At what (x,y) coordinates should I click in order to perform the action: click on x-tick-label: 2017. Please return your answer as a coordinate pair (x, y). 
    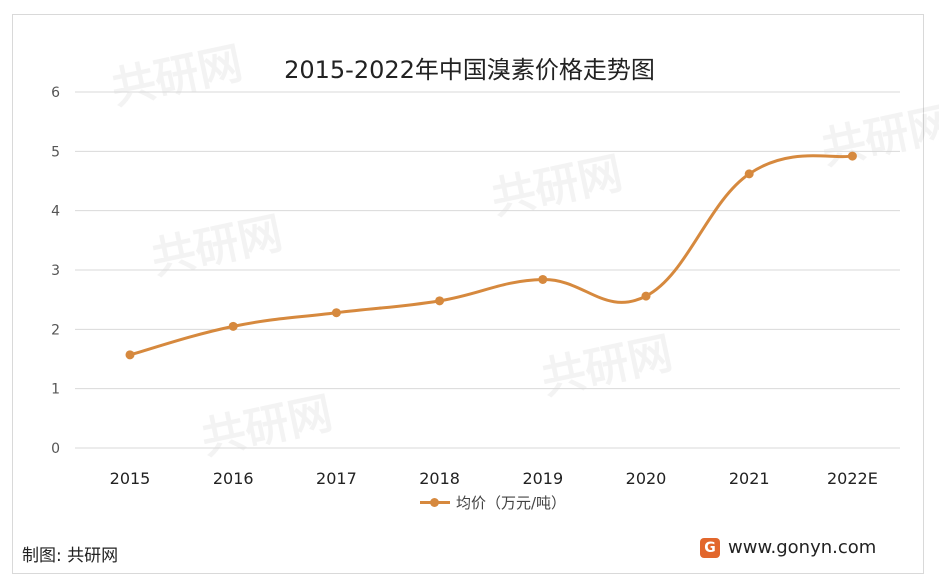
    Looking at the image, I should click on (336, 478).